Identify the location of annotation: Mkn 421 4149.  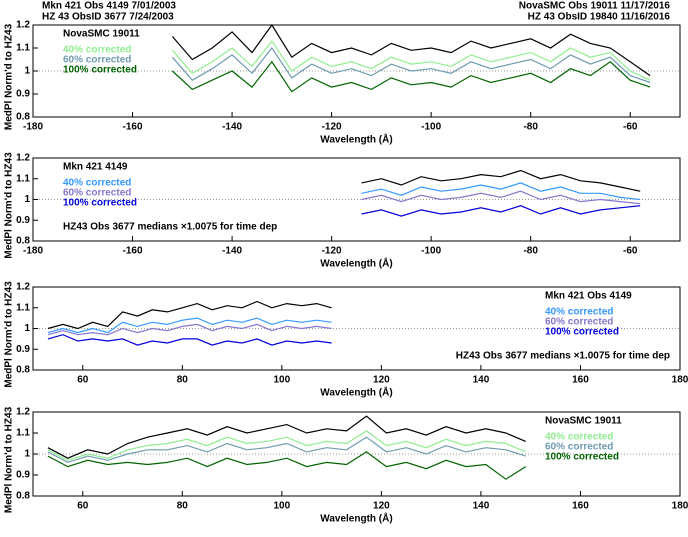
(95, 167).